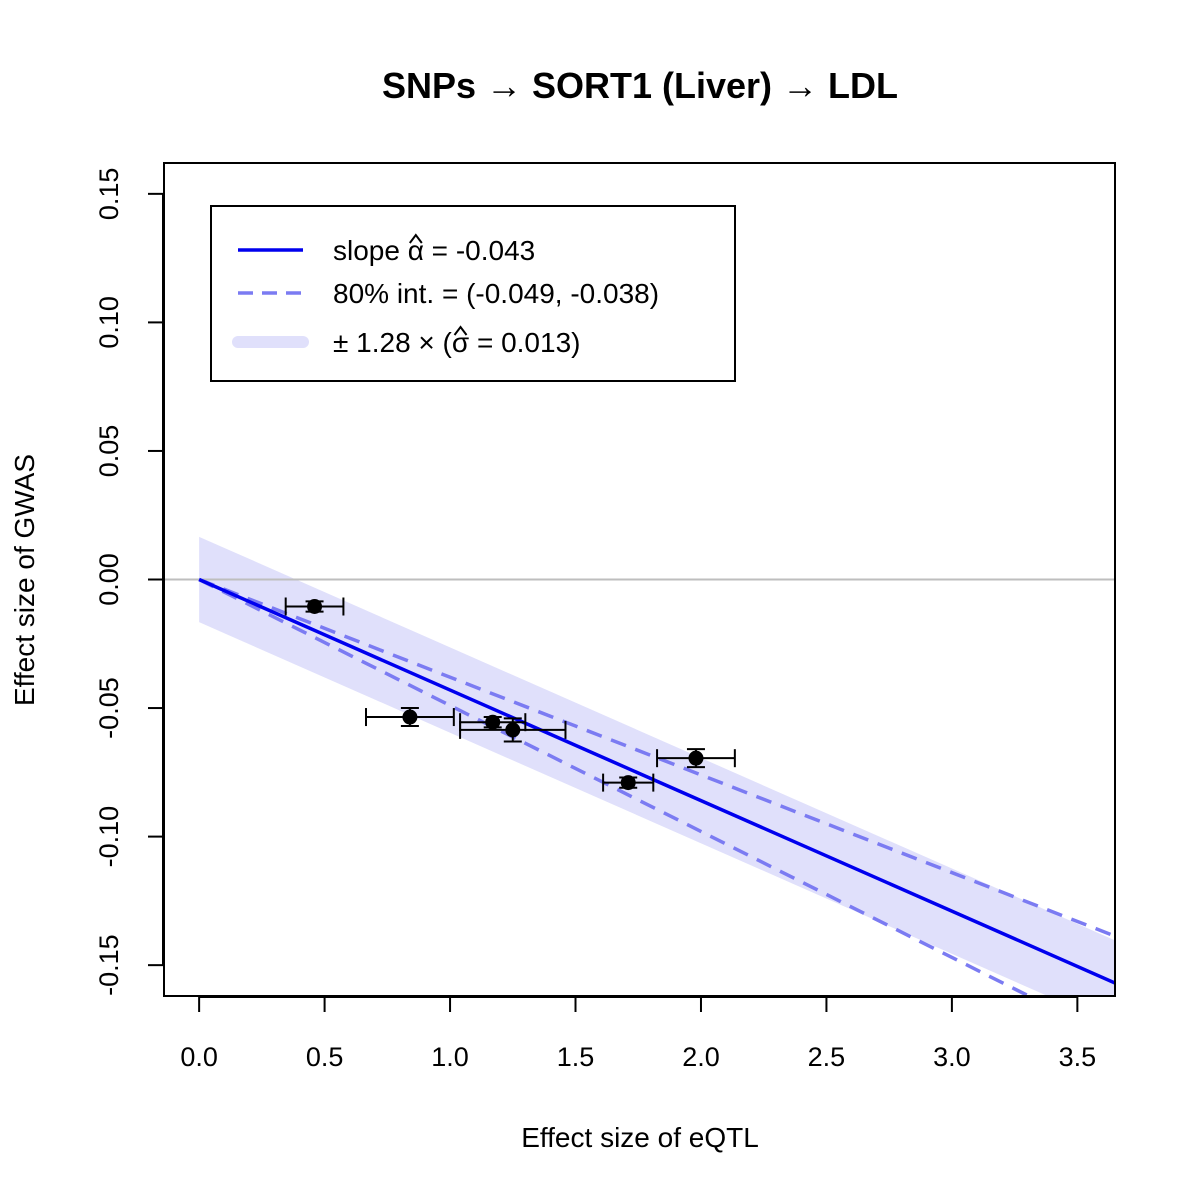  What do you see at coordinates (701, 1057) in the screenshot?
I see `x-tick-label: 2.0` at bounding box center [701, 1057].